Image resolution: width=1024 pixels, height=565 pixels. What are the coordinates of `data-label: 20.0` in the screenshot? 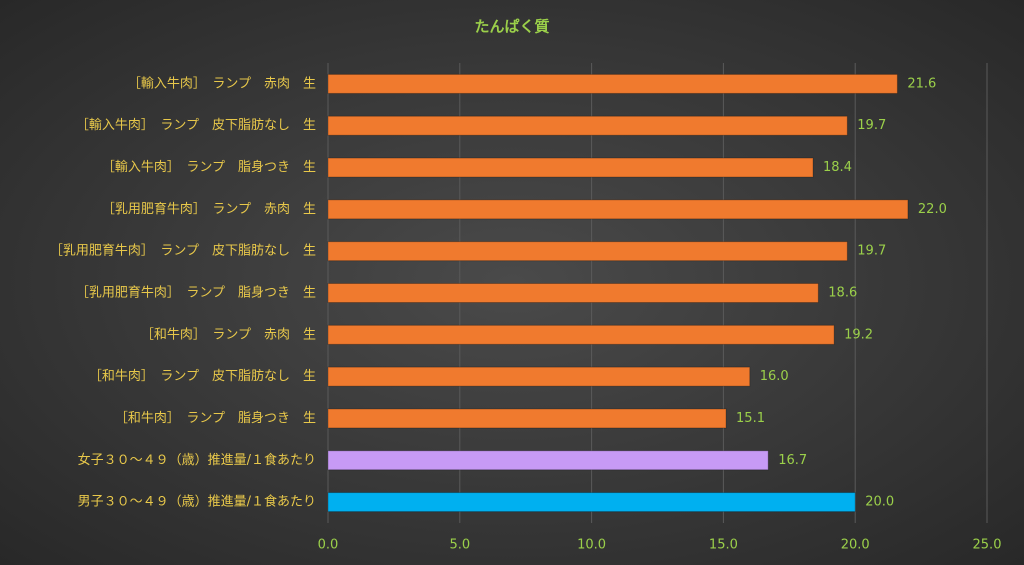 It's located at (879, 502).